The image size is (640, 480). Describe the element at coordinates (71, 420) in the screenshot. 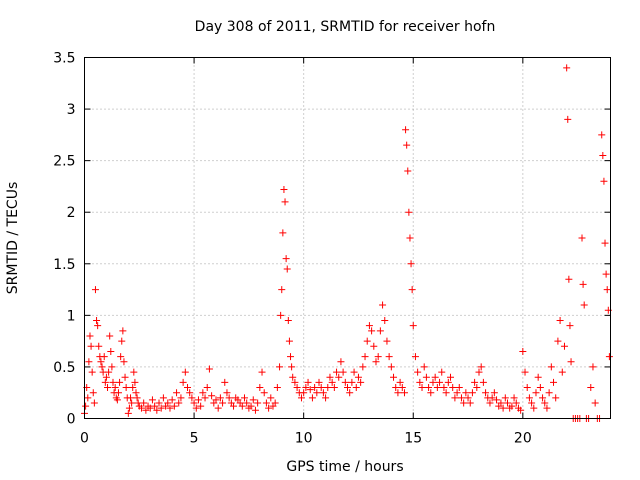

I see `y-tick-label: 0` at that location.